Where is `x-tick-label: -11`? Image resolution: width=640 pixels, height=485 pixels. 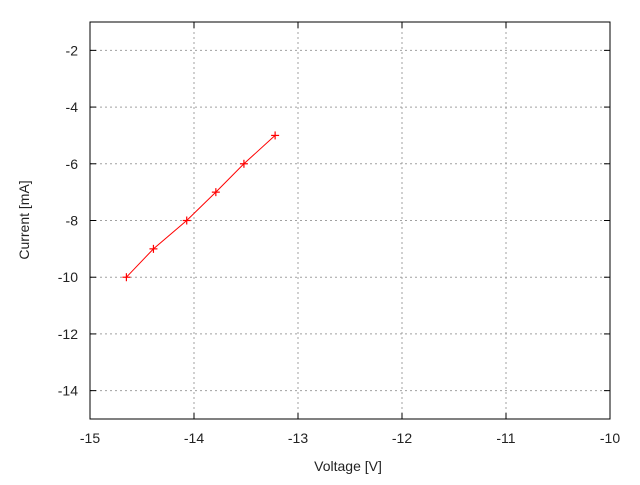
x-tick-label: -11 is located at coordinates (505, 438).